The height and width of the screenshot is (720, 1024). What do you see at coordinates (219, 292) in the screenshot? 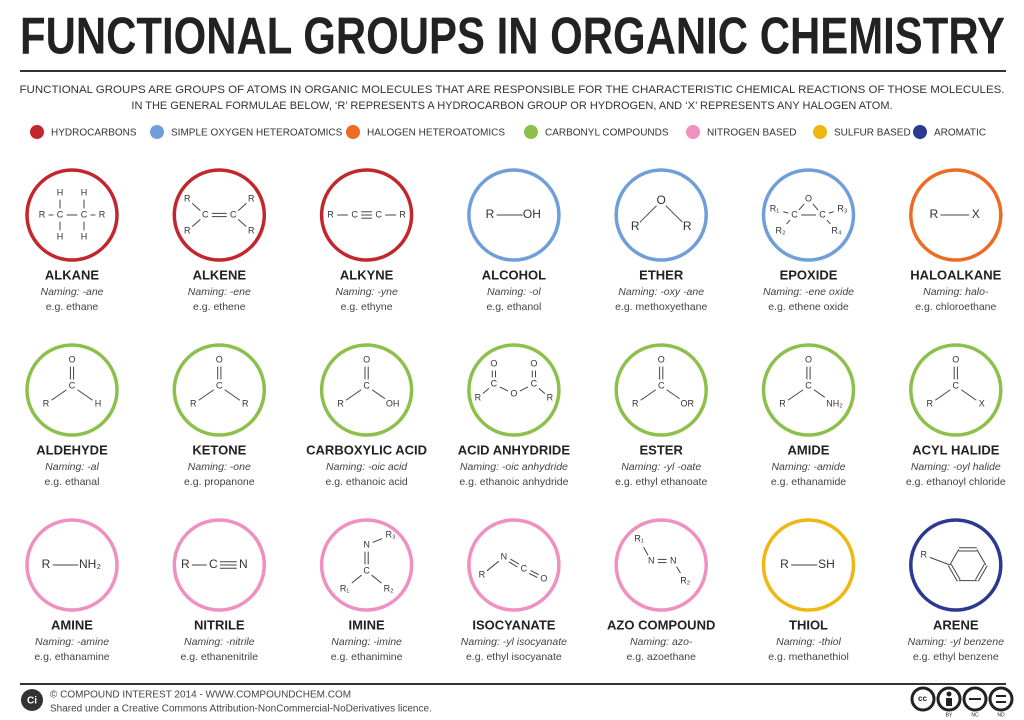
I see `group-naming: Naming: -ene` at bounding box center [219, 292].